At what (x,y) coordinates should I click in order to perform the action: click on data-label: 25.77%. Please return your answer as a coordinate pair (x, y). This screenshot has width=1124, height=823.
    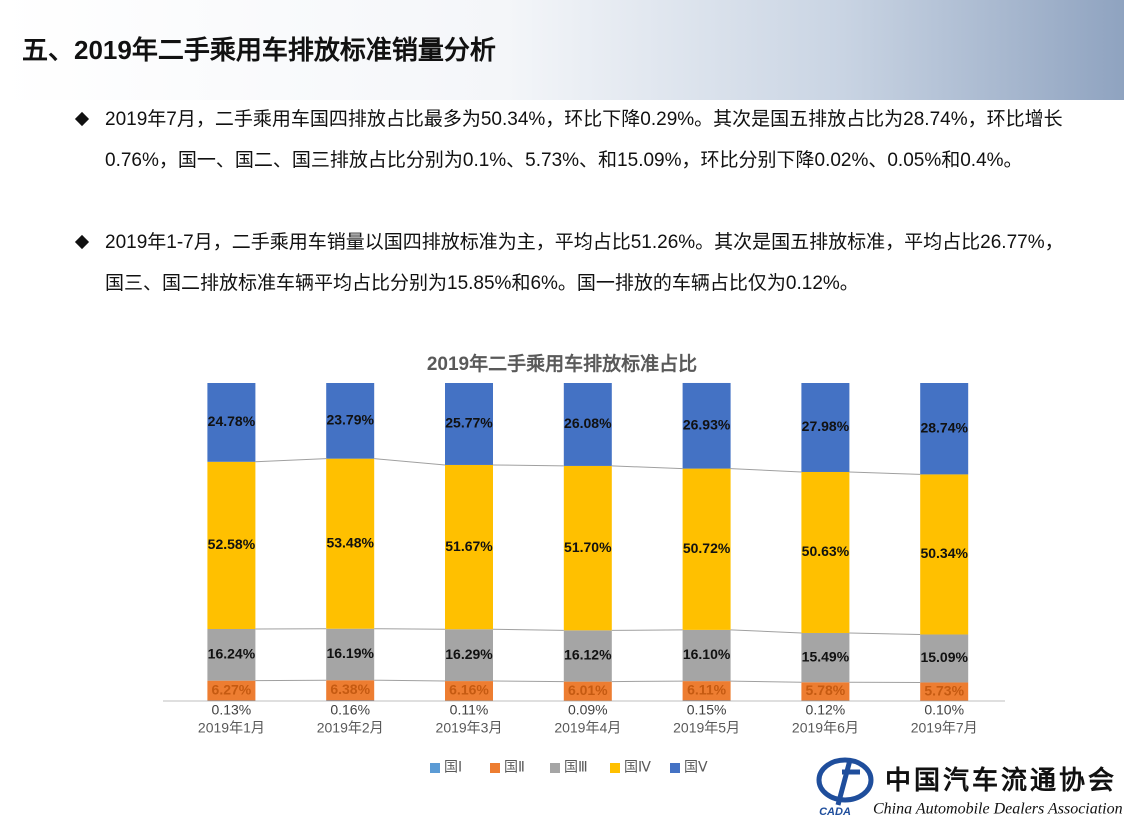
    Looking at the image, I should click on (469, 423).